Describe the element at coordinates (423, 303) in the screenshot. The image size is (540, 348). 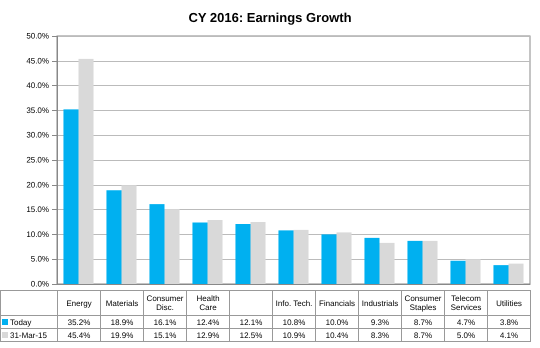
I see `x-tick-label: Consumer Staples` at that location.